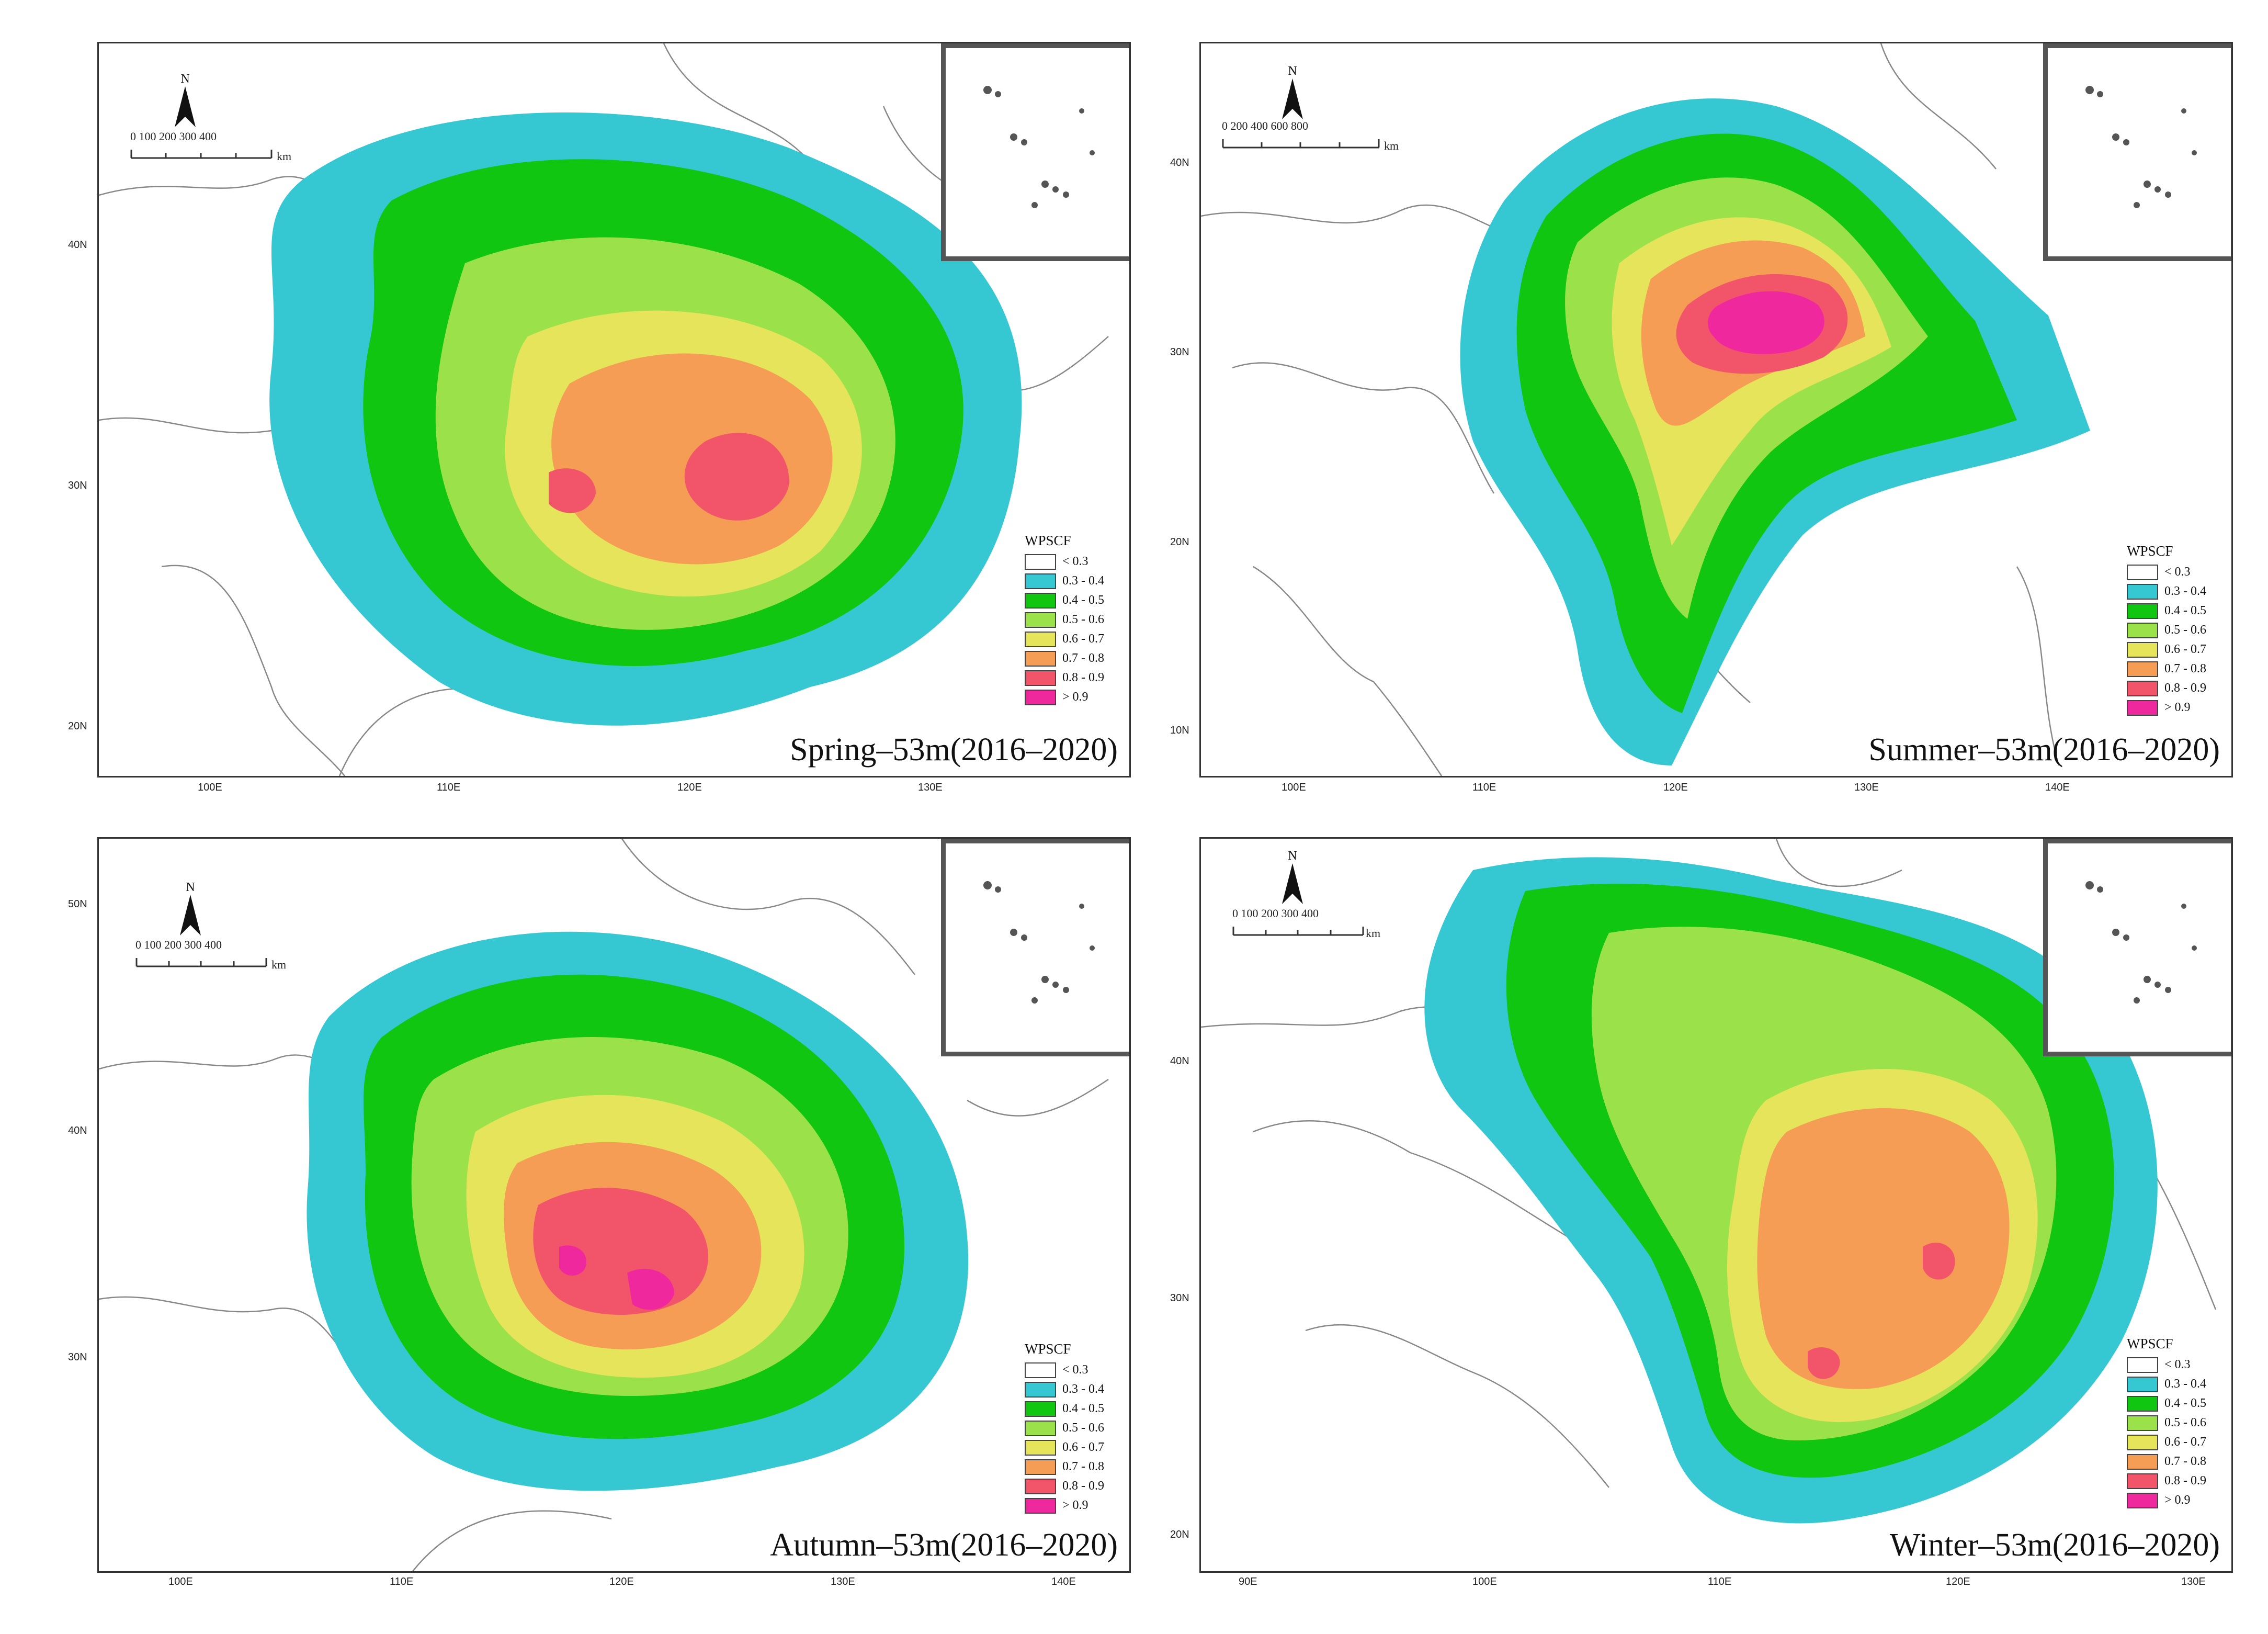 This screenshot has height=1634, width=2268. What do you see at coordinates (1675, 787) in the screenshot?
I see `x-tick-summer-2: 120E` at bounding box center [1675, 787].